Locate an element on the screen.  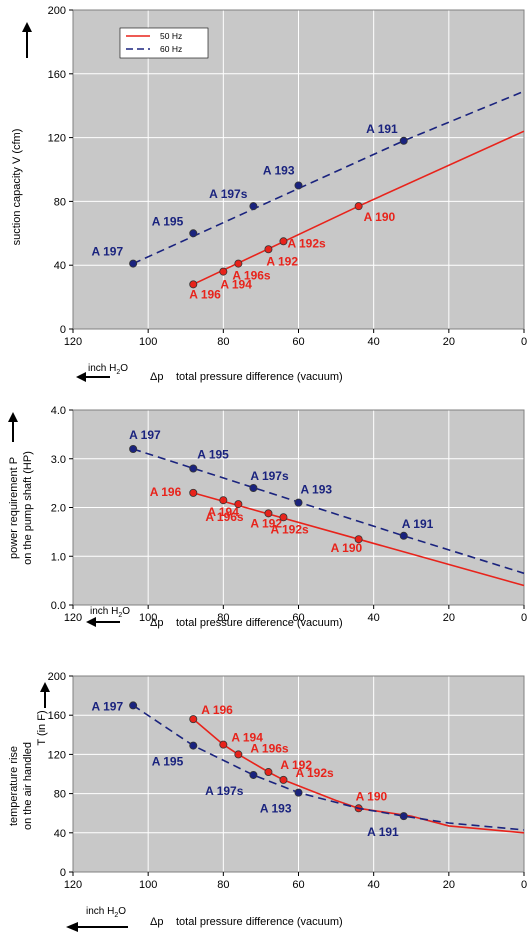
y-tick-label: 4.0 is located at coordinates (58, 411).